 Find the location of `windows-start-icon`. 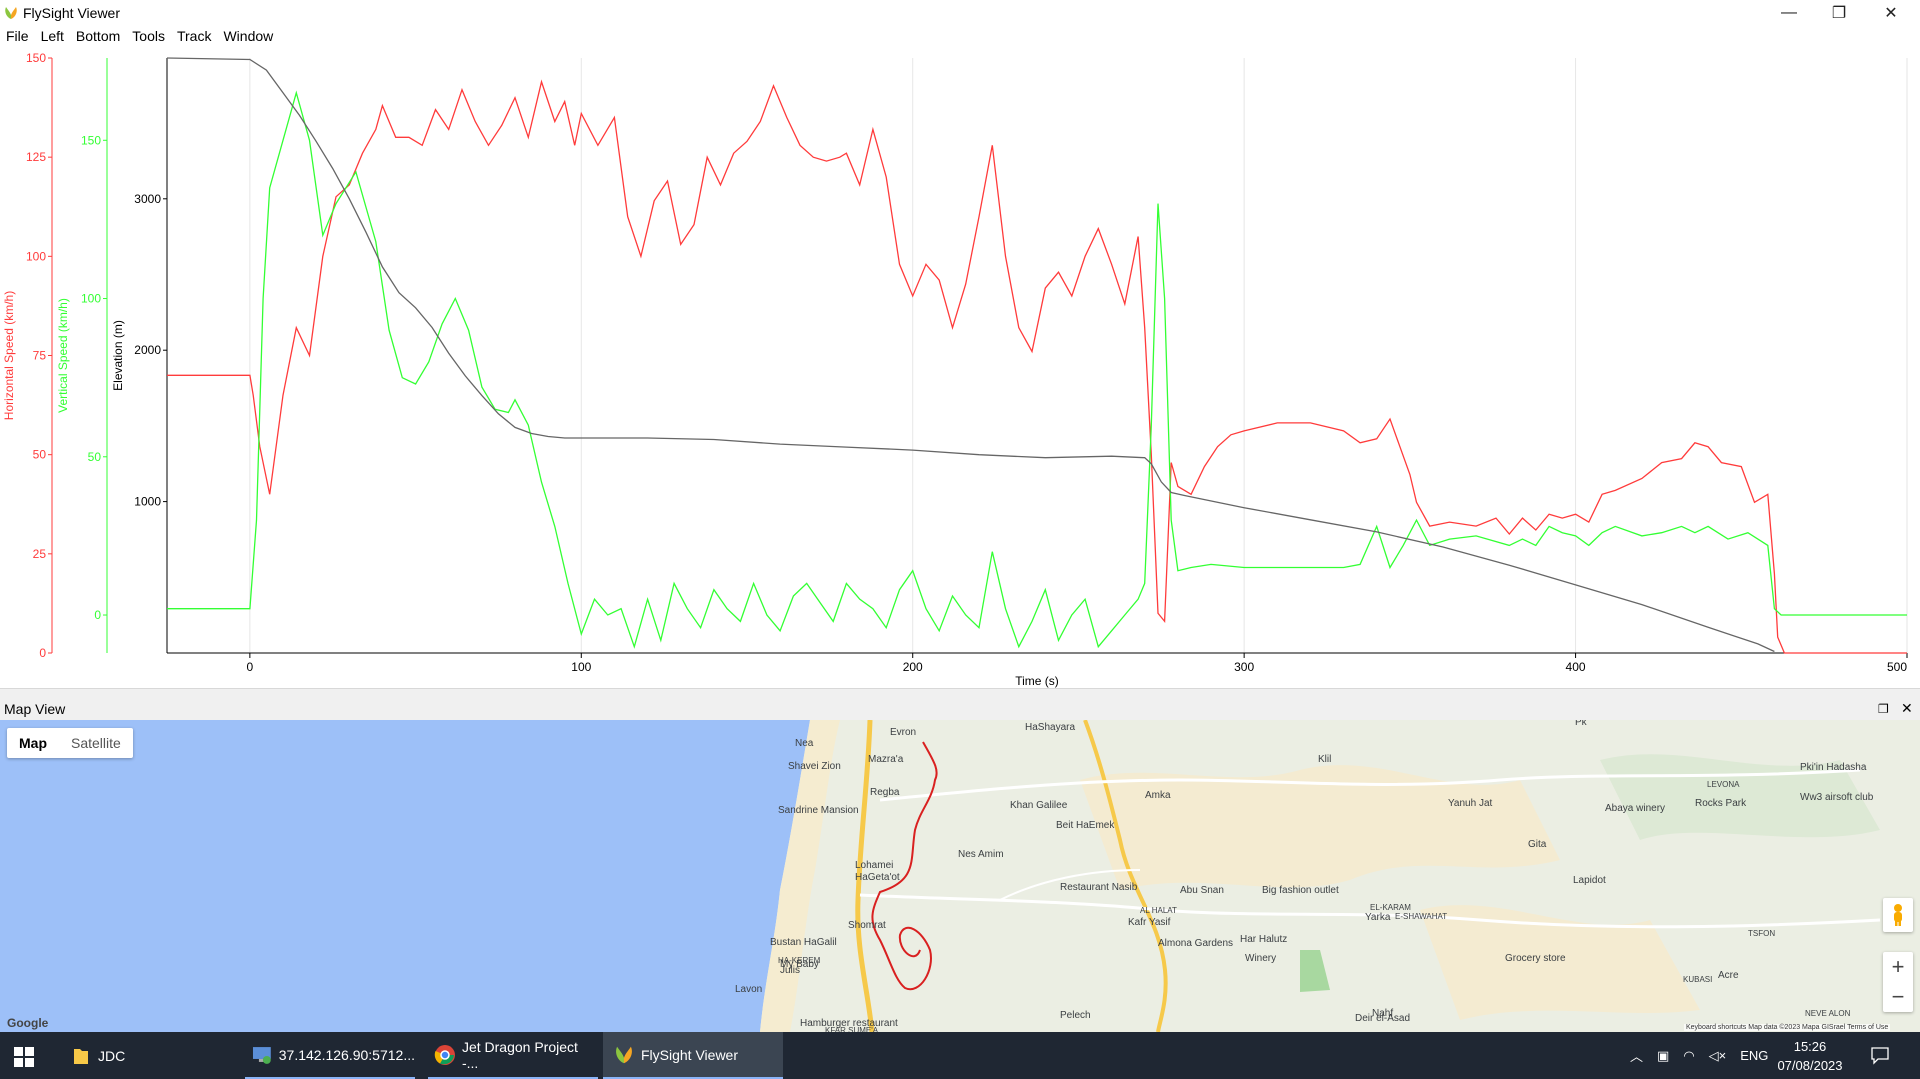

windows-start-icon is located at coordinates (24, 1057).